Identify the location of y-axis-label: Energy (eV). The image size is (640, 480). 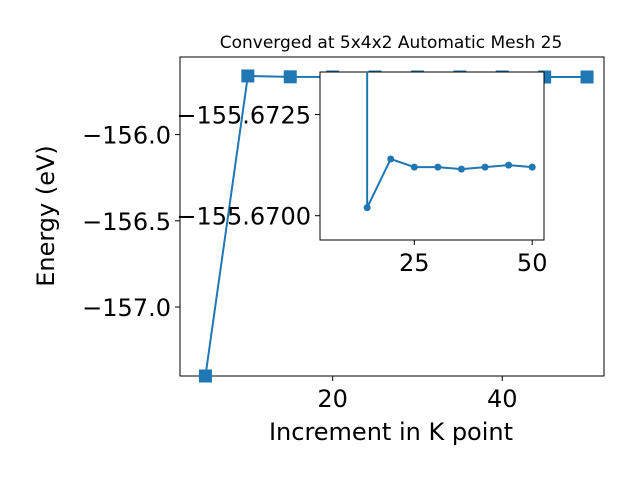
(46, 216).